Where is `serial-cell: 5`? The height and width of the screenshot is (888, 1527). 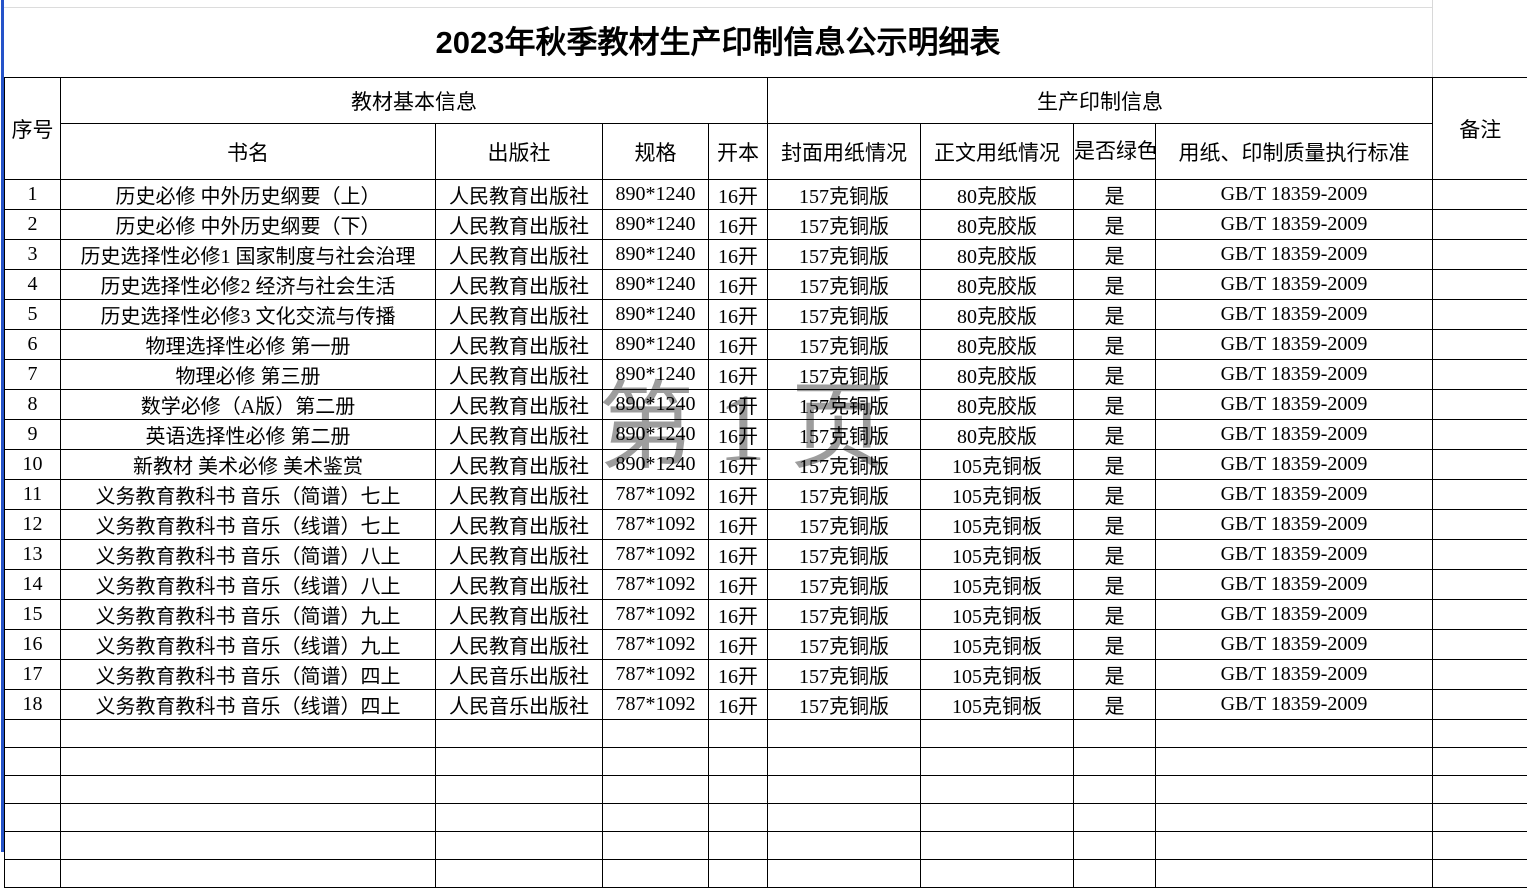 serial-cell: 5 is located at coordinates (33, 315).